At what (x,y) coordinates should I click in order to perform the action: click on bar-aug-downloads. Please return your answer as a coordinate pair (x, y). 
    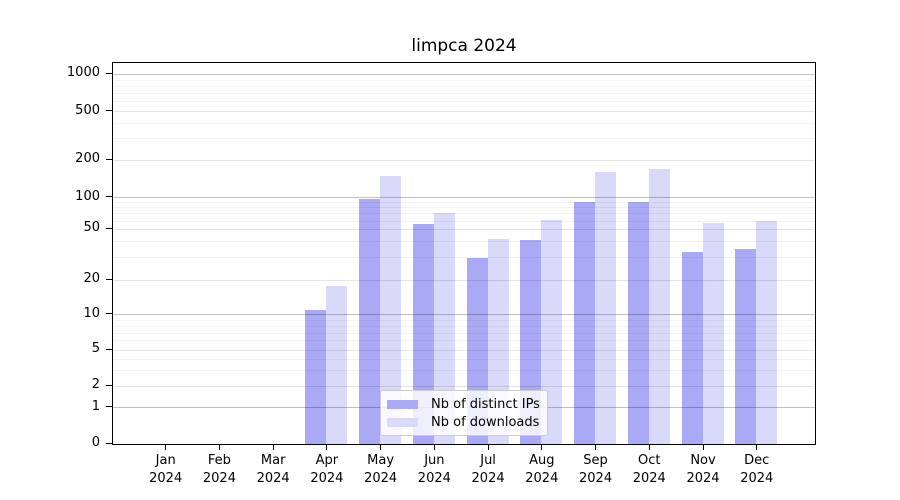
    Looking at the image, I should click on (552, 332).